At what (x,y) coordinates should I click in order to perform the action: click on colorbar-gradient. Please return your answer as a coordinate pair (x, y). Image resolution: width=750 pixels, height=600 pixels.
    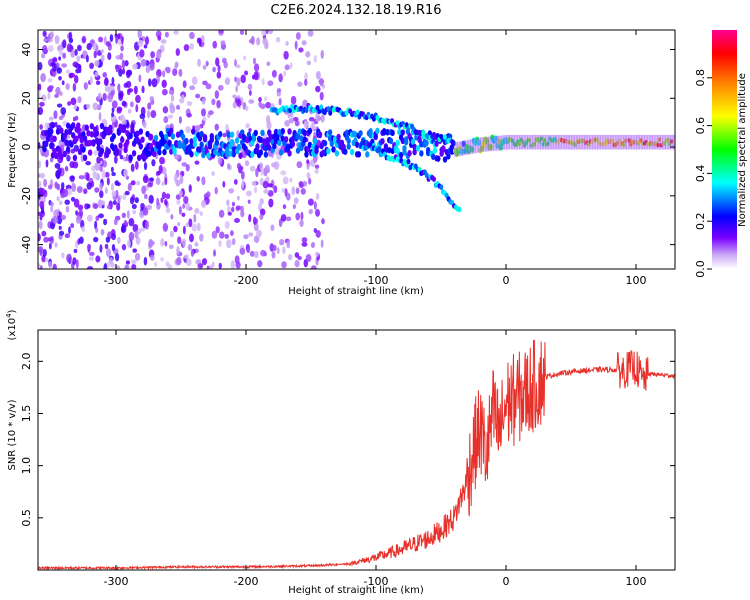
    Looking at the image, I should click on (724, 149).